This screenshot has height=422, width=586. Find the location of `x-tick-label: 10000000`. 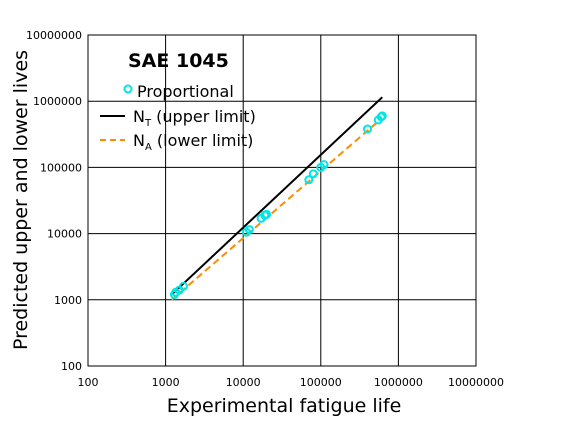

x-tick-label: 10000000 is located at coordinates (476, 382).